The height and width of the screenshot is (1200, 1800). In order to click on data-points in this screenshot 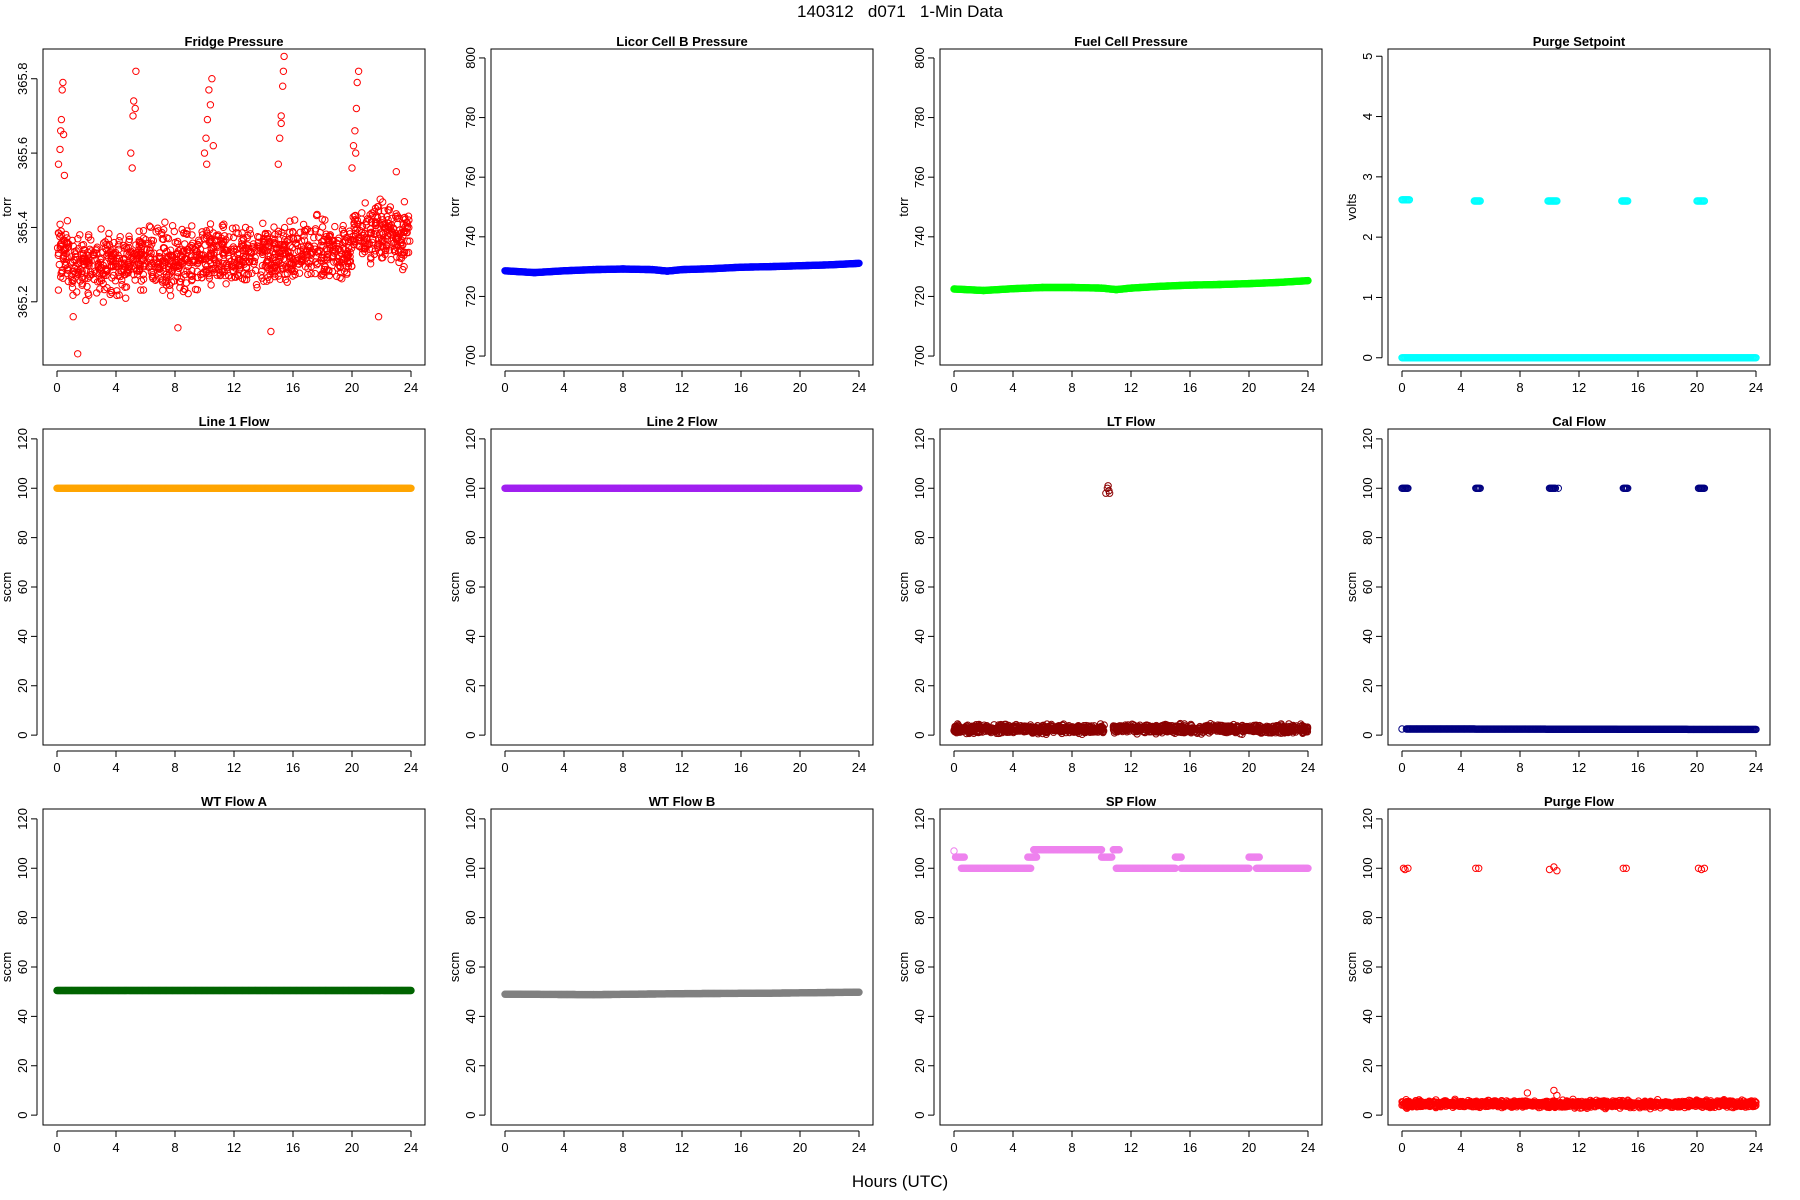, I will do `click(1579, 609)`.